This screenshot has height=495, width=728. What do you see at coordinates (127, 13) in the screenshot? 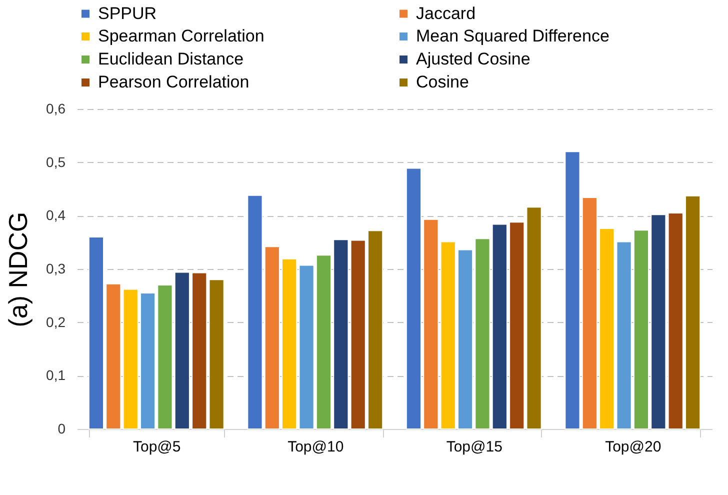
I see `legend-label: SPPUR` at bounding box center [127, 13].